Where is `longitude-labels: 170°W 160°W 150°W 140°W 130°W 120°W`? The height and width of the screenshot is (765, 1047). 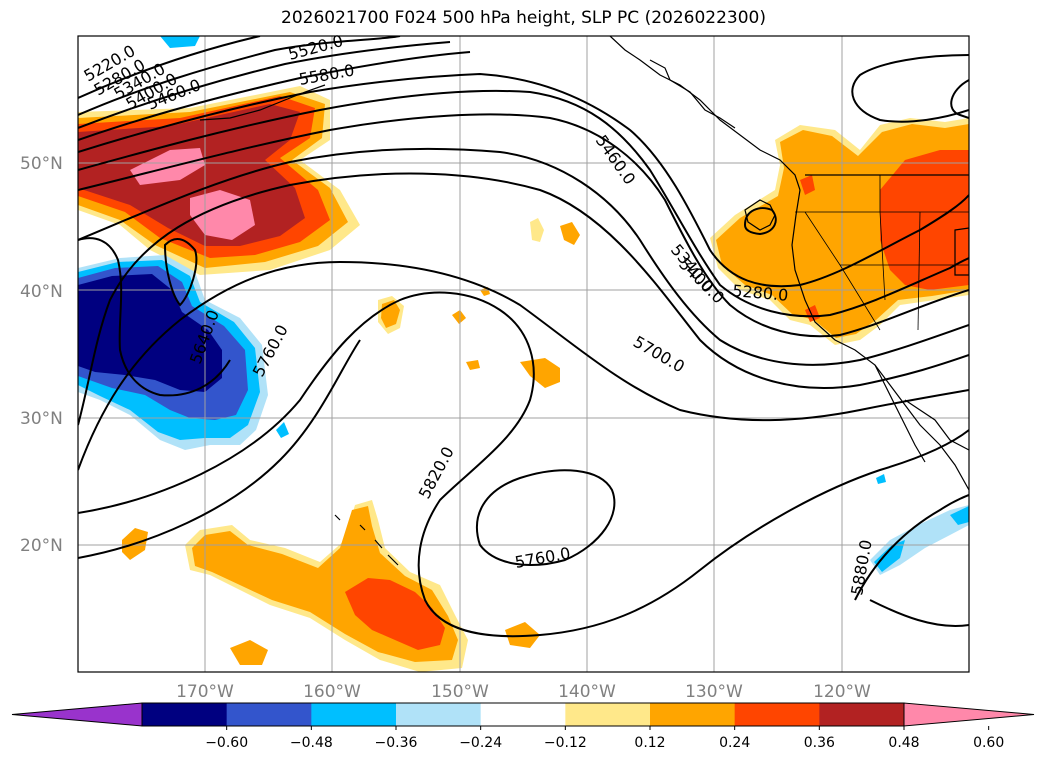
longitude-labels: 170°W 160°W 150°W 140°W 130°W 120°W is located at coordinates (523, 692).